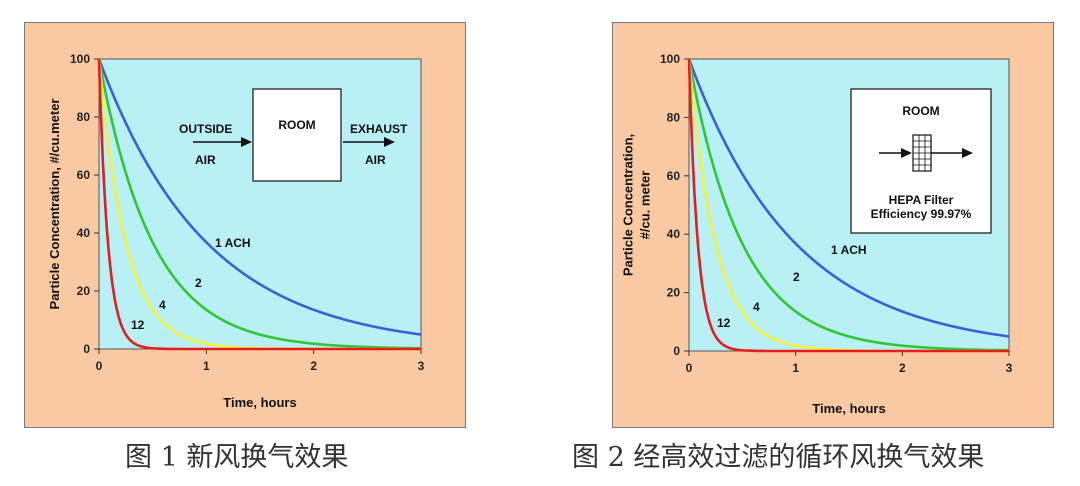 The image size is (1080, 486). What do you see at coordinates (921, 214) in the screenshot?
I see `hepa-efficiency-label: Efficiency 99.97%` at bounding box center [921, 214].